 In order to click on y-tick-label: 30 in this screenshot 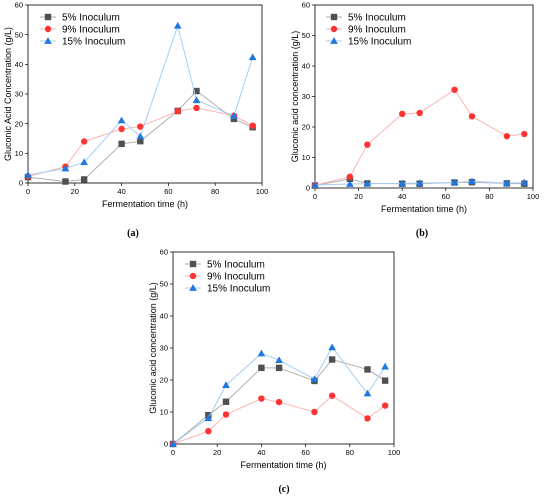, I will do `click(306, 96)`.